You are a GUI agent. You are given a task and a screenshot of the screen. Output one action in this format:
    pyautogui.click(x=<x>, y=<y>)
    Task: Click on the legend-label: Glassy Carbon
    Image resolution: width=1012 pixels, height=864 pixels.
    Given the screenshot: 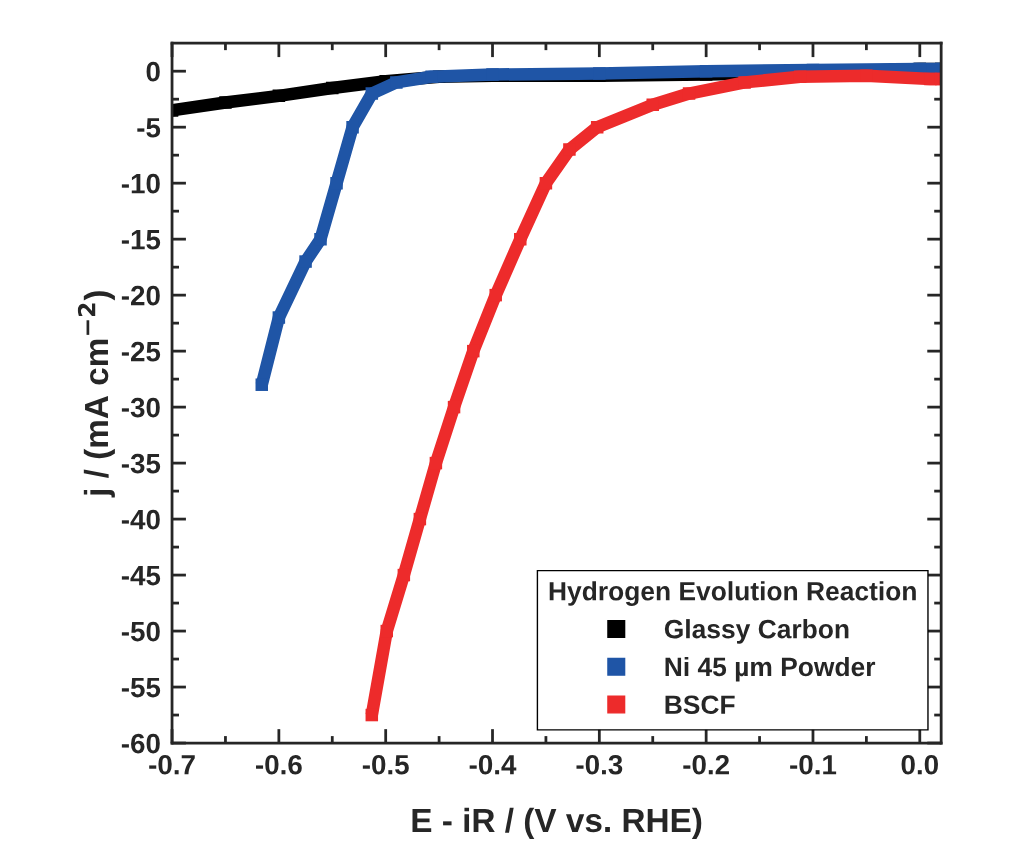 What is the action you would take?
    pyautogui.click(x=756, y=631)
    